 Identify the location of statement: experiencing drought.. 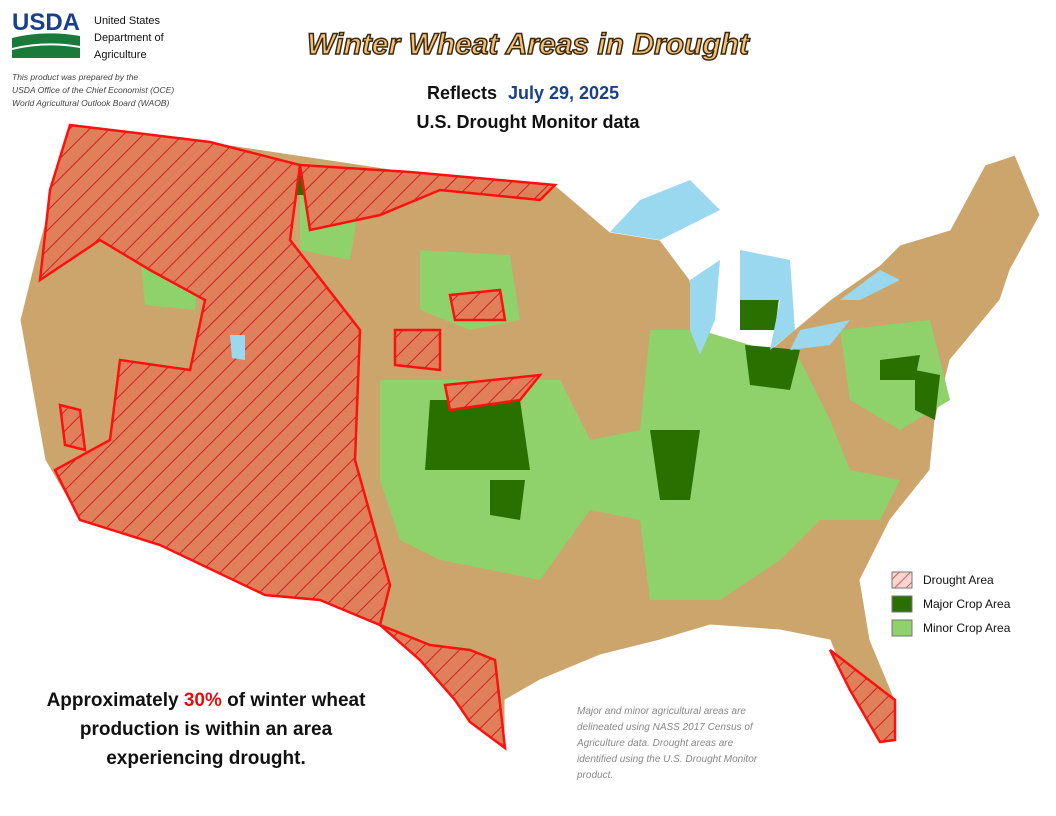
(206, 758).